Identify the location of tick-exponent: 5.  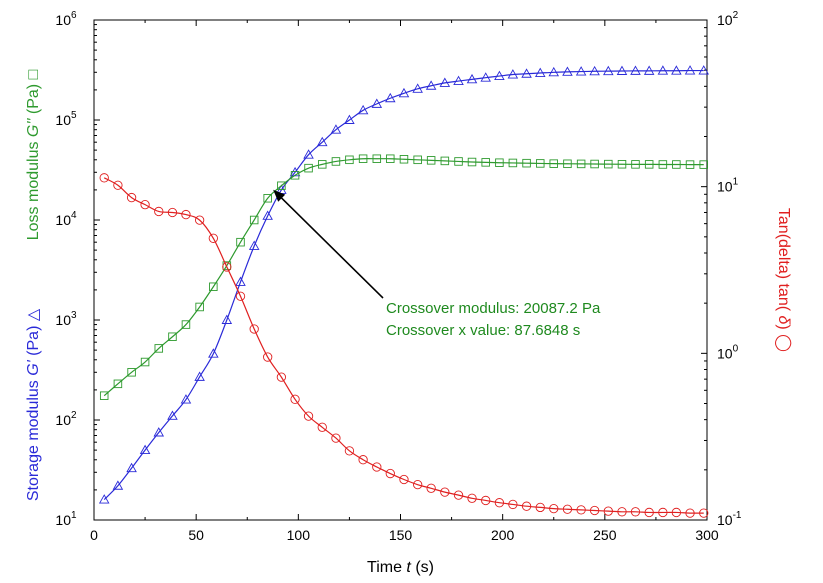
(74, 115).